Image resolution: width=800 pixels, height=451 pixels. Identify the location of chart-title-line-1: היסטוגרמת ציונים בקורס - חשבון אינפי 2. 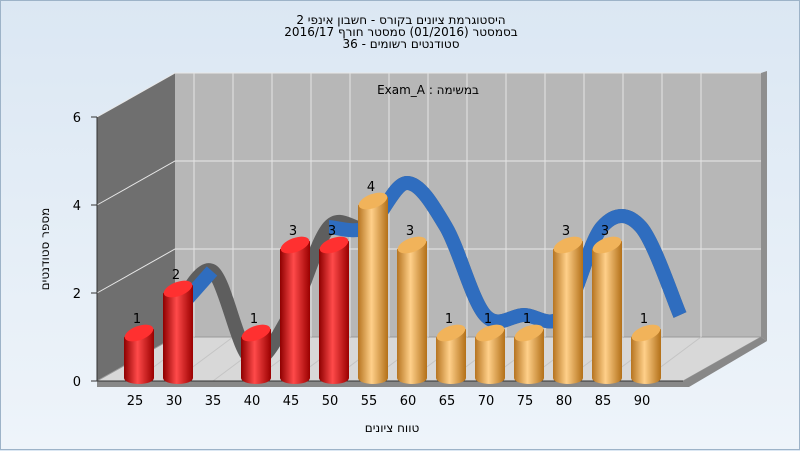
(400, 20).